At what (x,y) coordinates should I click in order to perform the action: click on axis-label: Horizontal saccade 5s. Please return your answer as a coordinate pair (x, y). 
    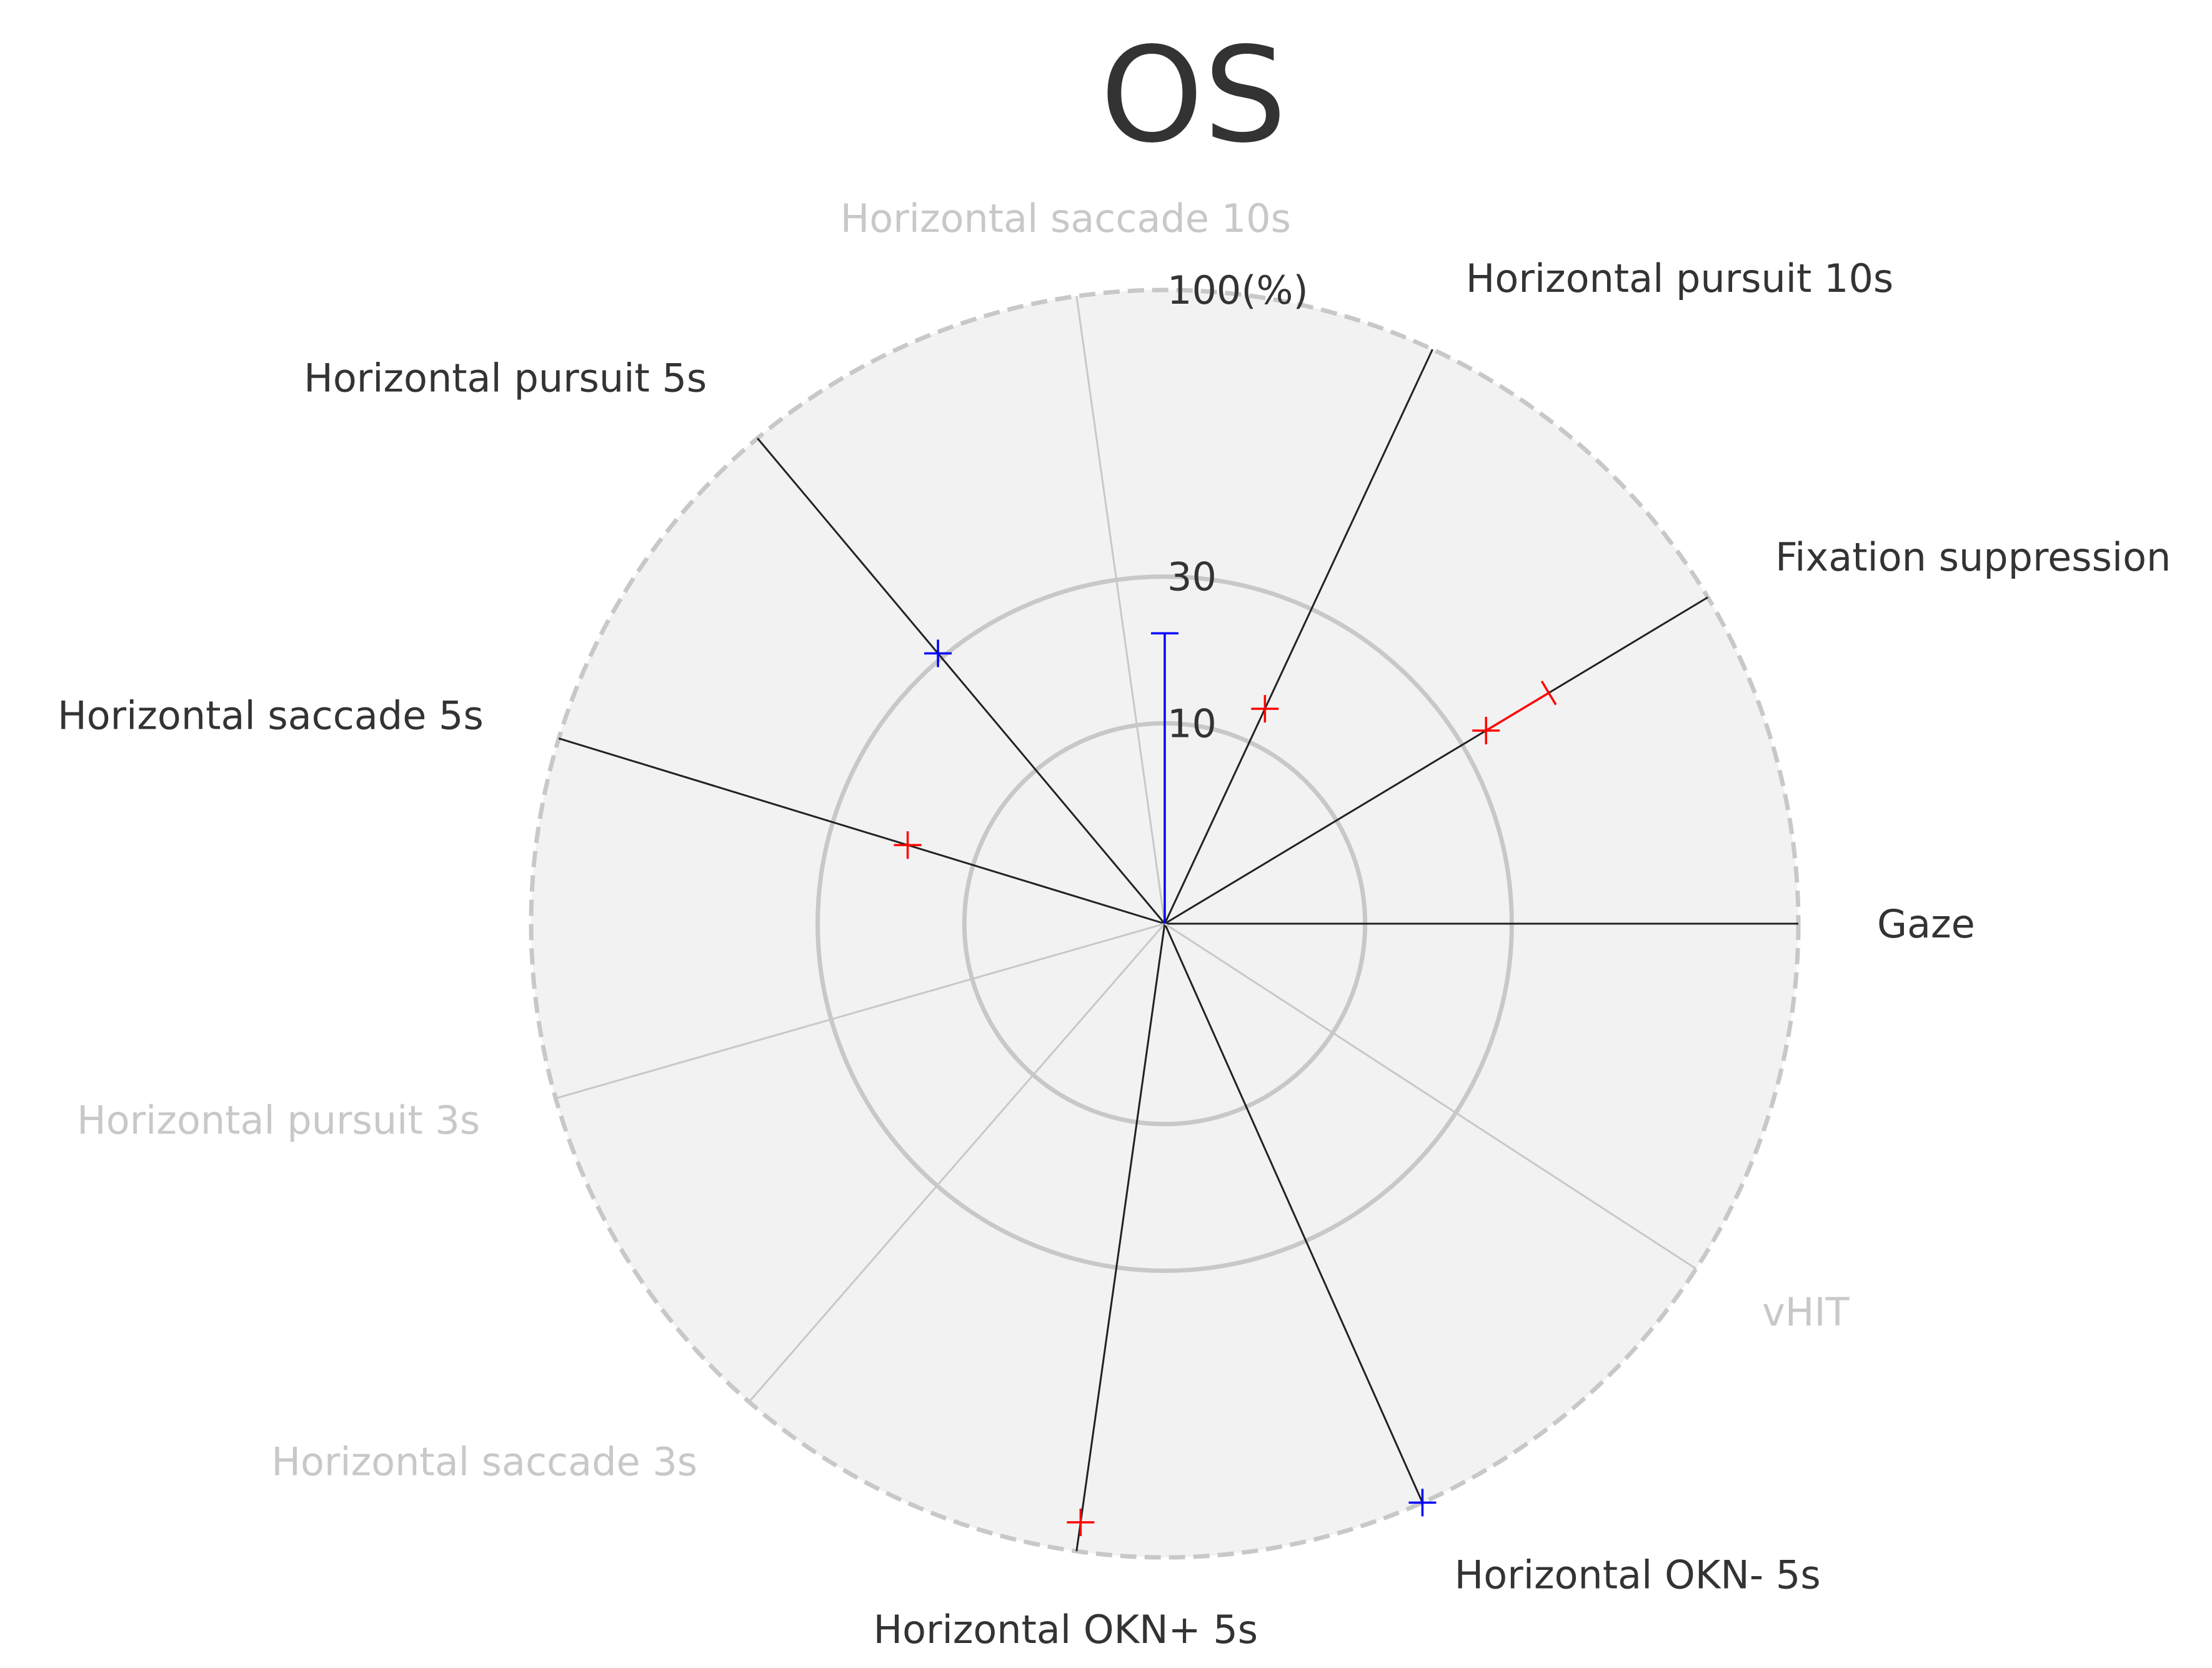
    Looking at the image, I should click on (270, 716).